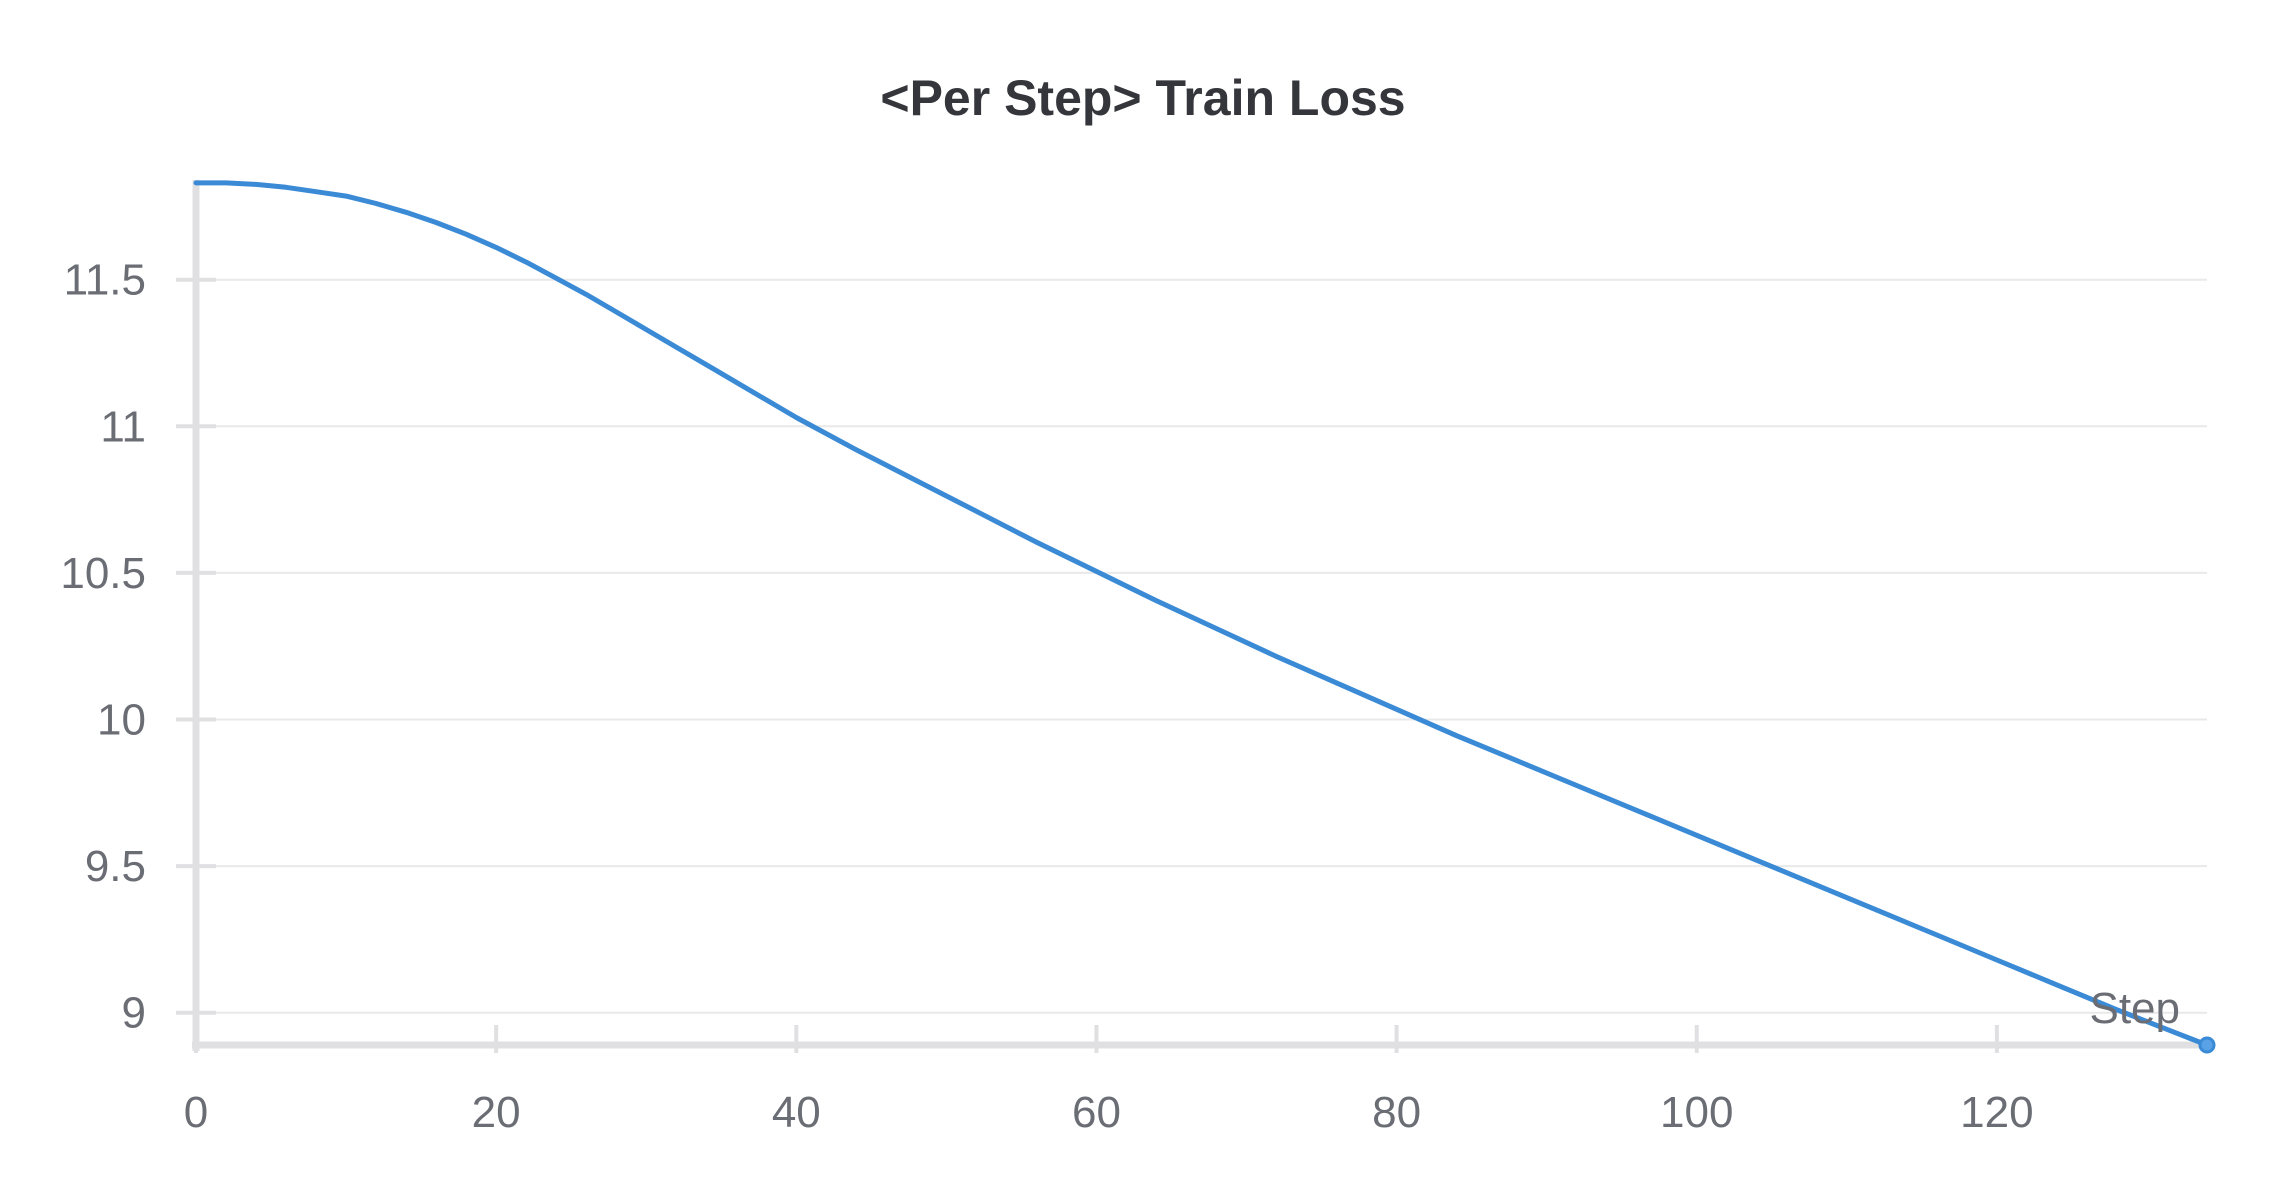 The width and height of the screenshot is (2275, 1195). Describe the element at coordinates (496, 1112) in the screenshot. I see `x-tick-label: 20` at that location.